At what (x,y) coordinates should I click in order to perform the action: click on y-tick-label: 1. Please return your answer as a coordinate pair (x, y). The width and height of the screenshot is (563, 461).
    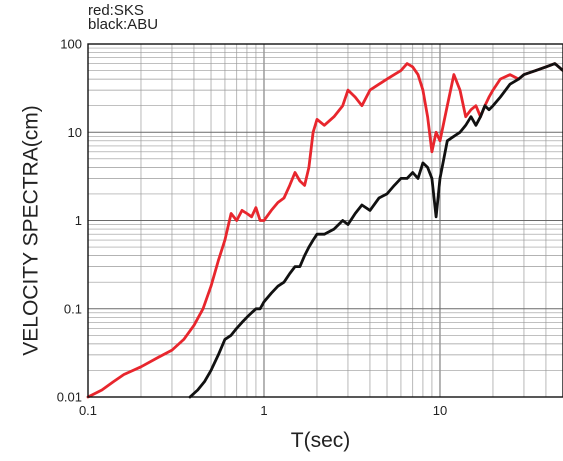
    Looking at the image, I should click on (78, 220).